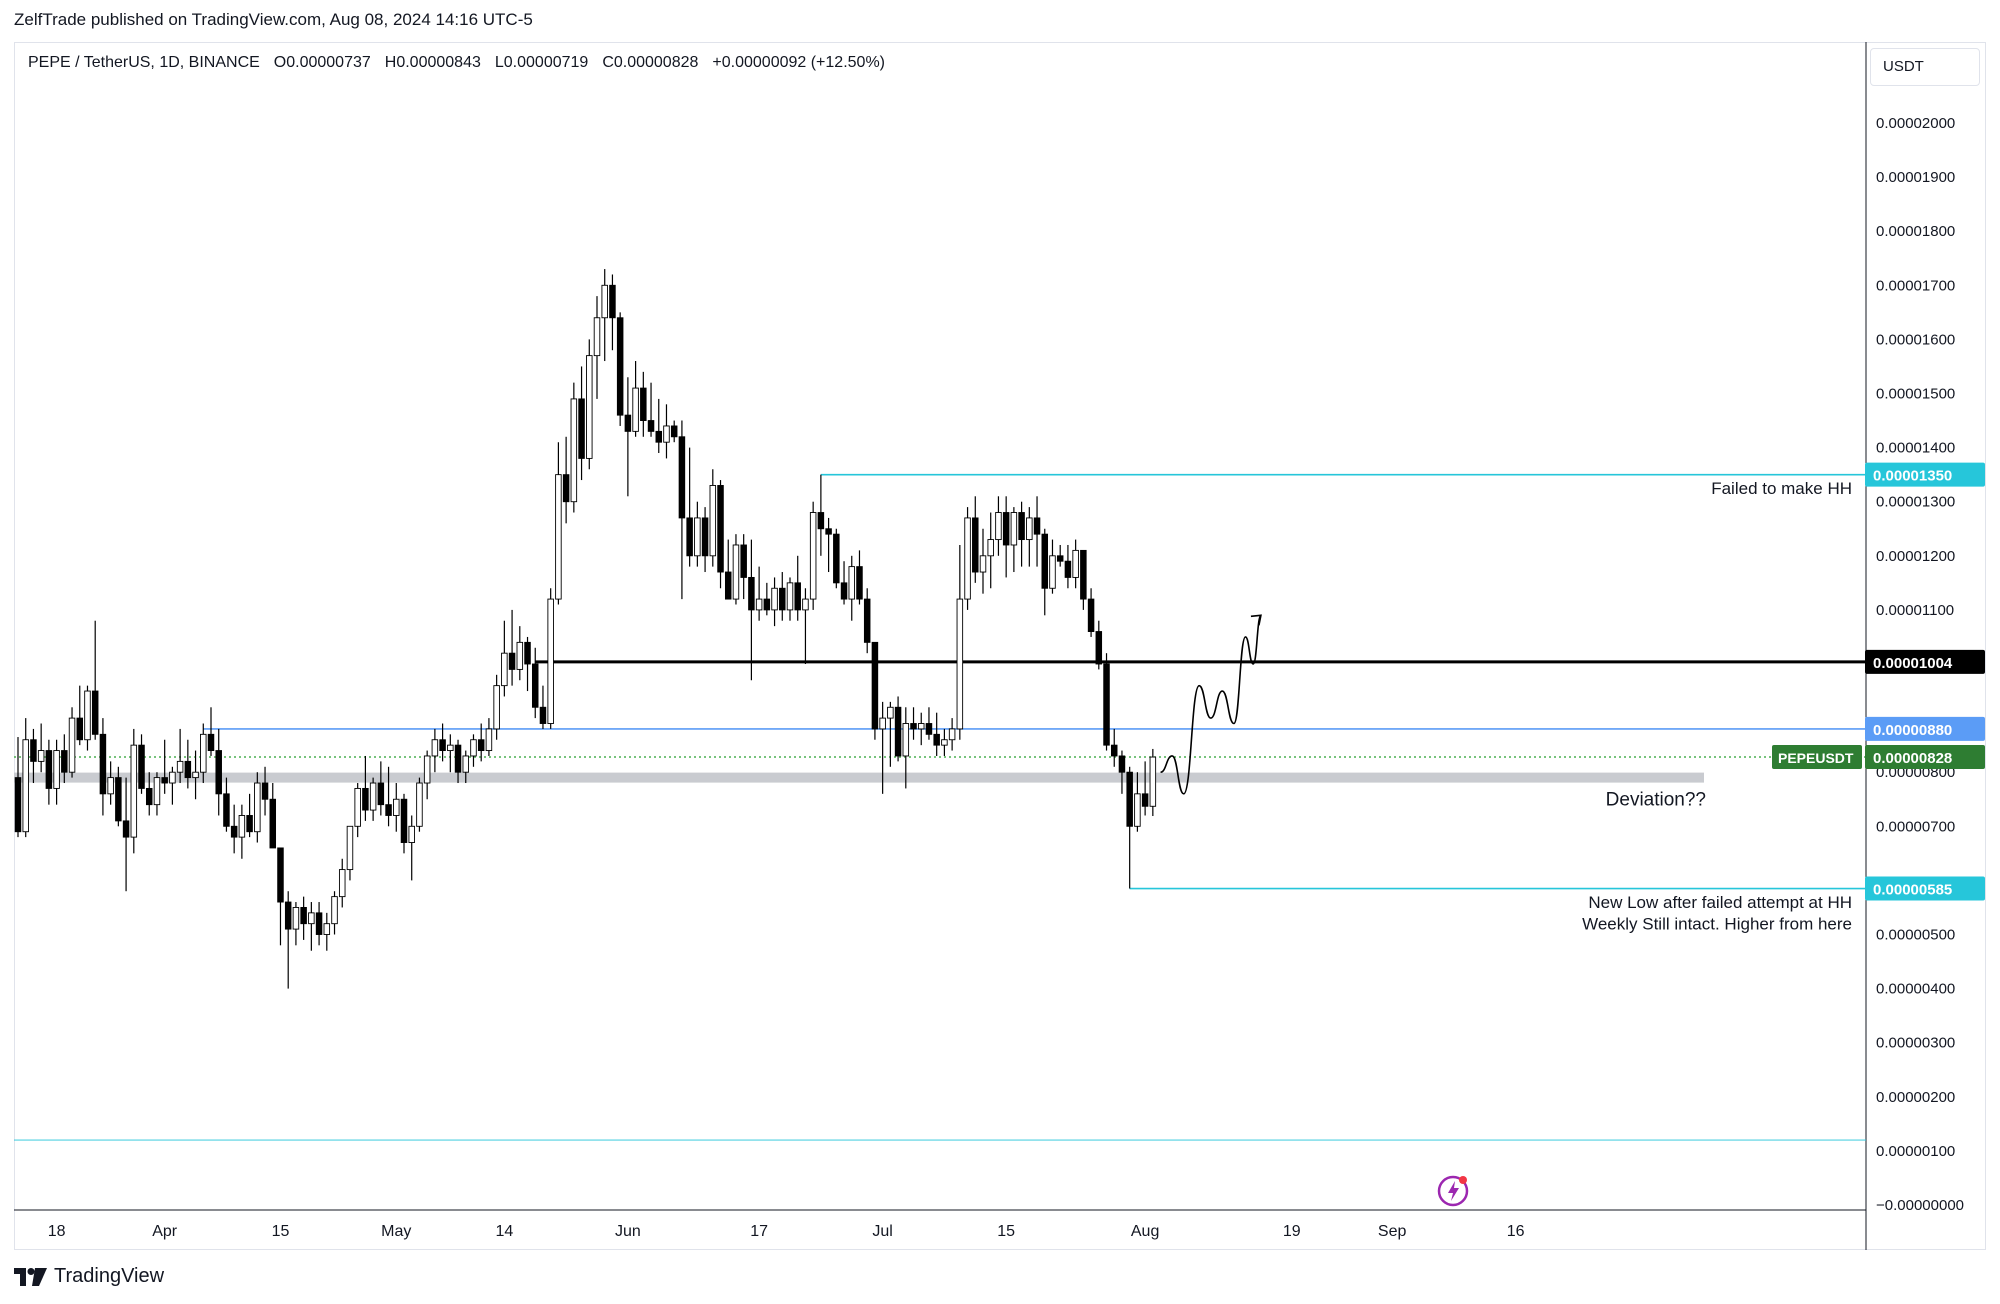 Image resolution: width=2000 pixels, height=1304 pixels. What do you see at coordinates (882, 1231) in the screenshot?
I see `x-tick-label: Jul` at bounding box center [882, 1231].